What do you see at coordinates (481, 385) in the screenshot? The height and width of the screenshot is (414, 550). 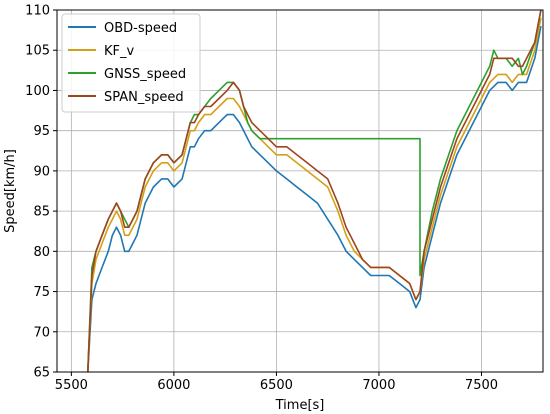 I see `x-tick-label: 7500` at bounding box center [481, 385].